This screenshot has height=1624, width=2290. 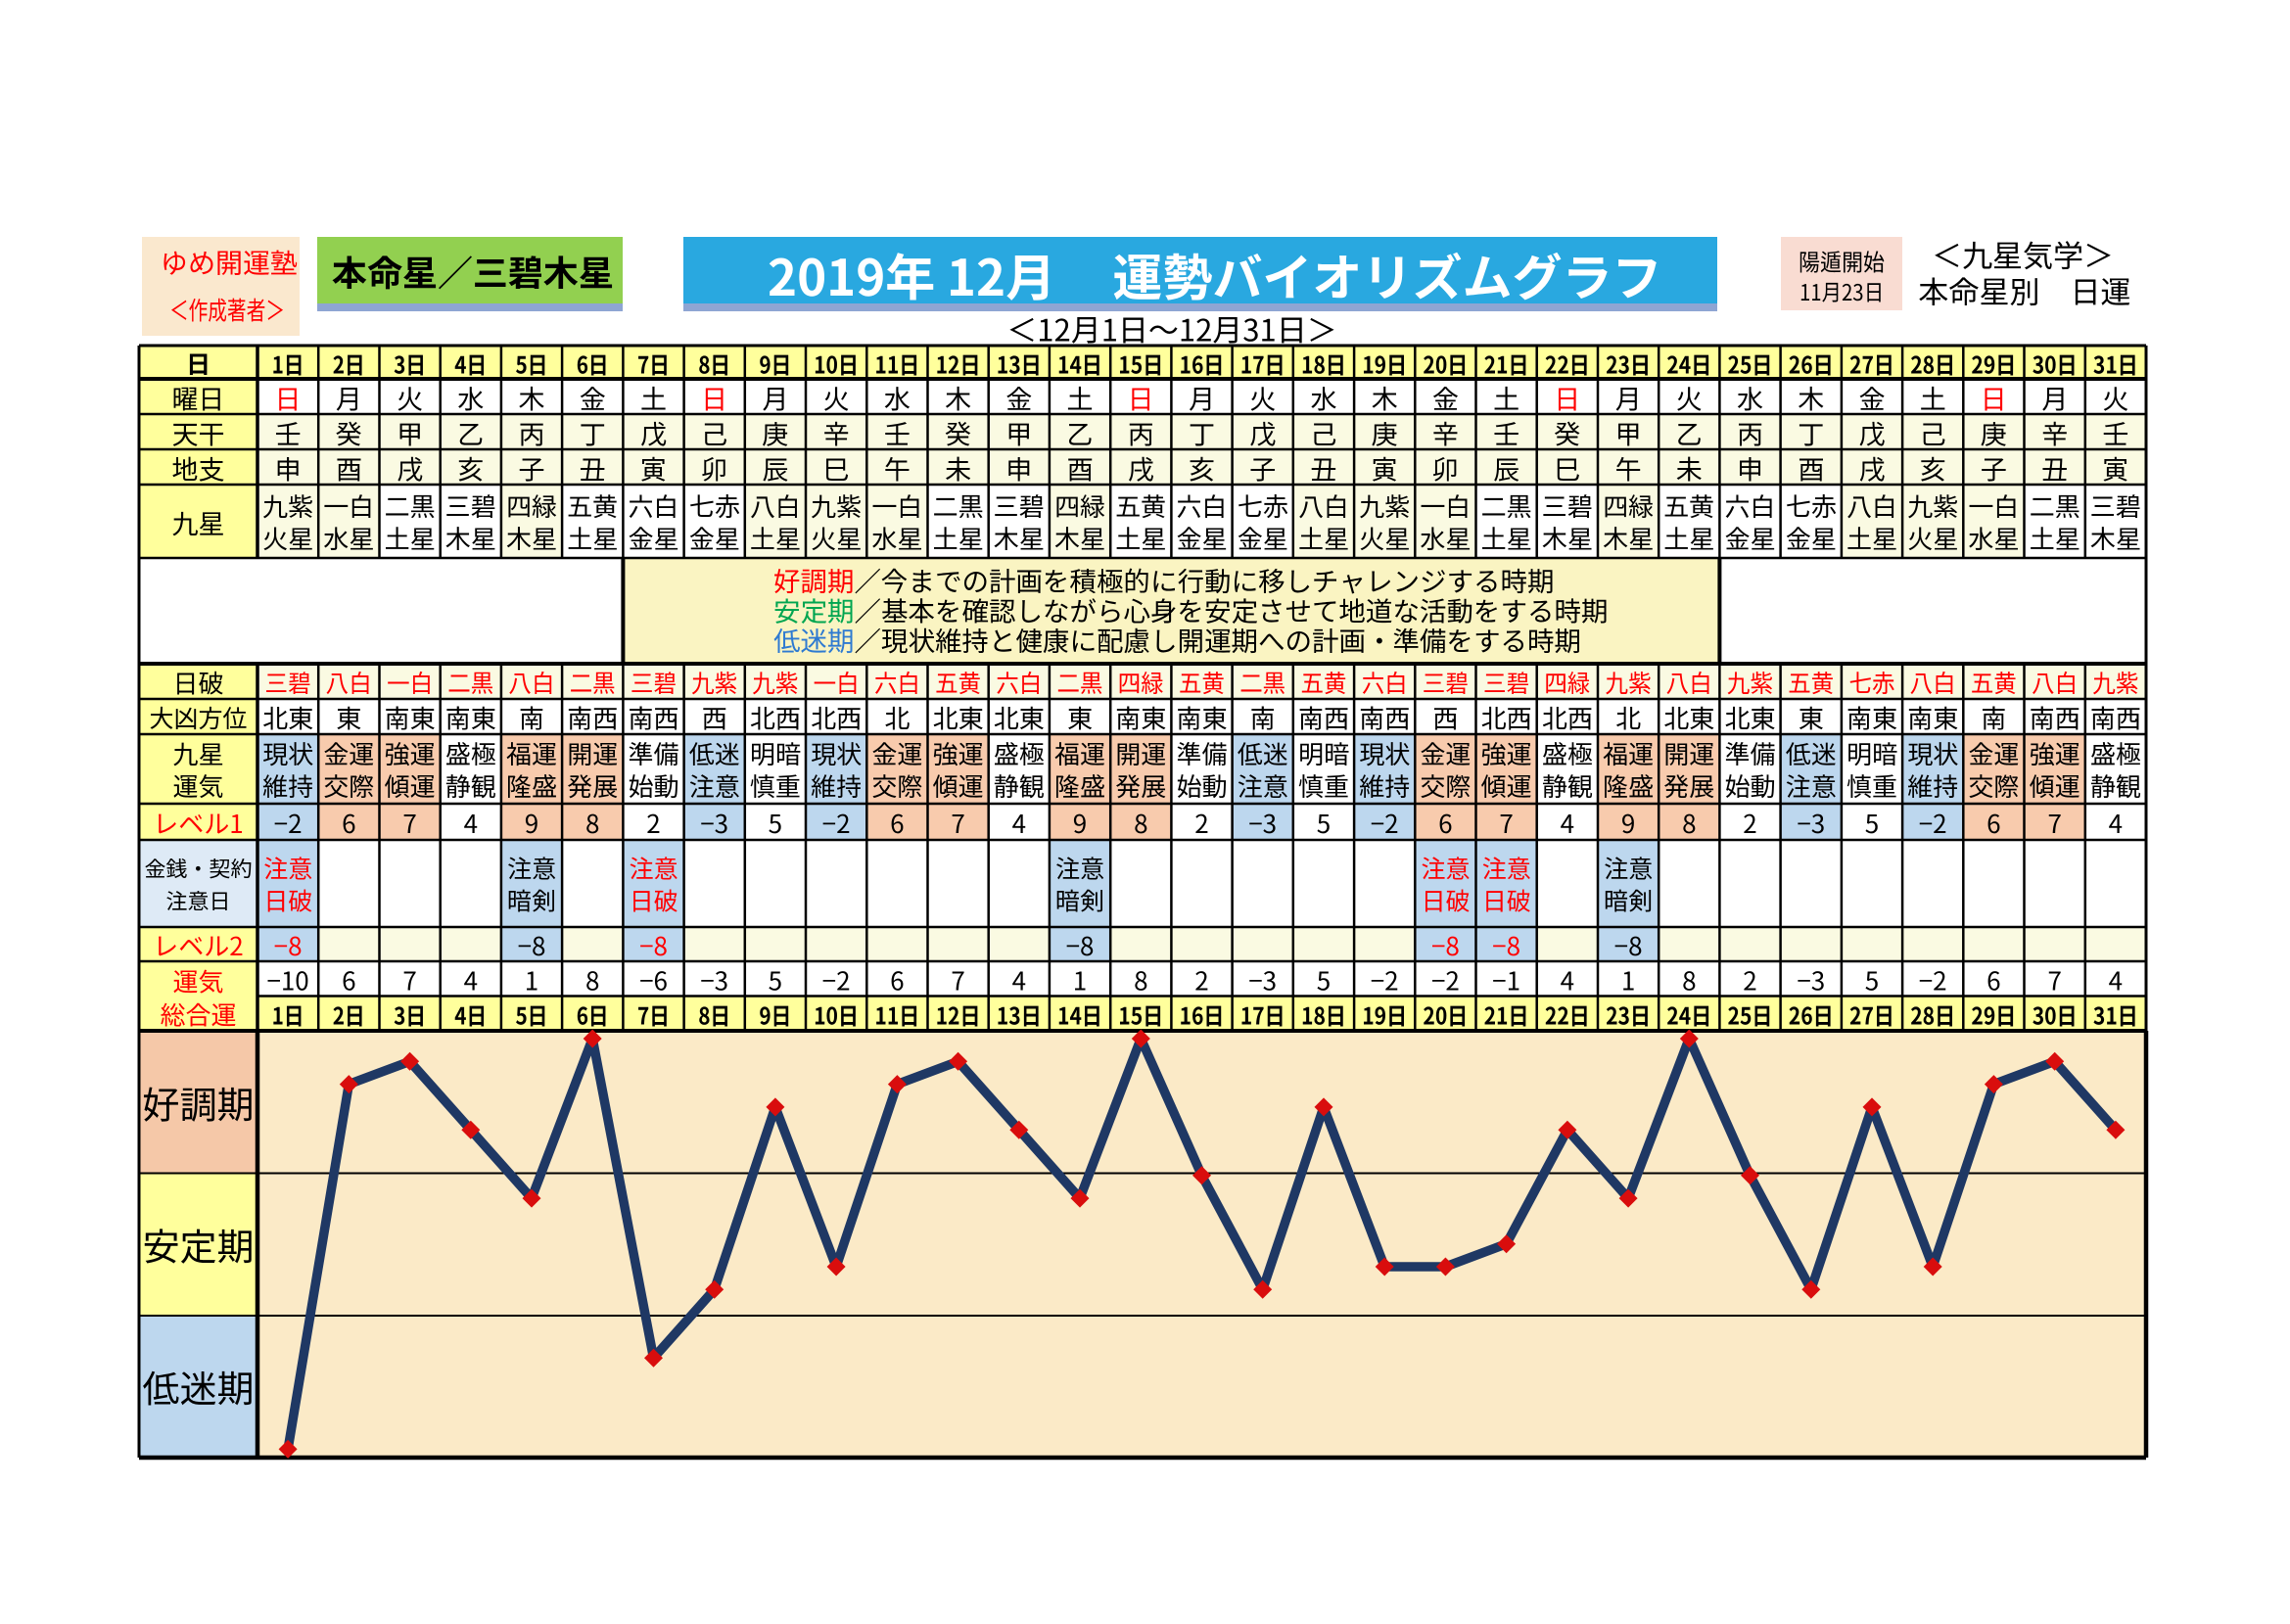 What do you see at coordinates (714, 823) in the screenshot?
I see `svg-text: −3` at bounding box center [714, 823].